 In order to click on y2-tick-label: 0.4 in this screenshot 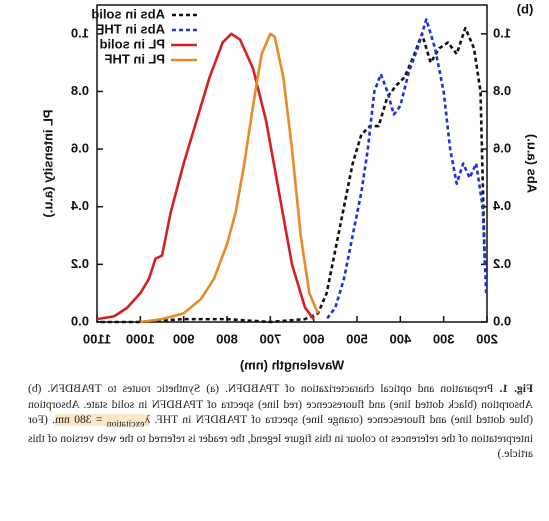, I will do `click(79, 205)`.